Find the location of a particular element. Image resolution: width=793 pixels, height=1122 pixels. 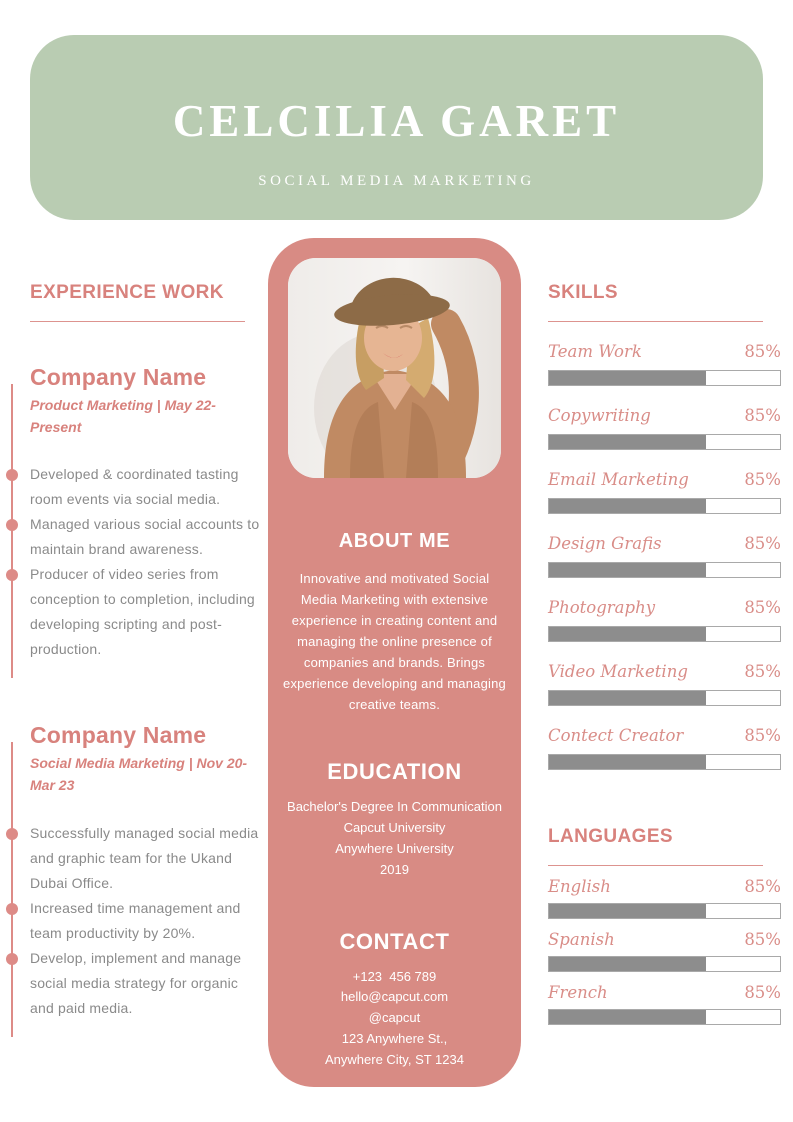

skills-heading: SKILLS is located at coordinates (583, 292).